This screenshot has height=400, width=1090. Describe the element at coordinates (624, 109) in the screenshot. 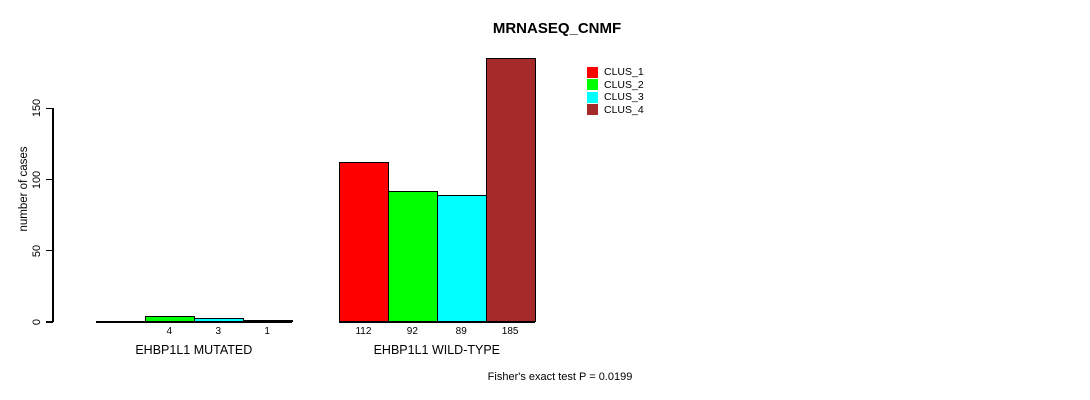

I see `legend-label: CLUS_4` at that location.